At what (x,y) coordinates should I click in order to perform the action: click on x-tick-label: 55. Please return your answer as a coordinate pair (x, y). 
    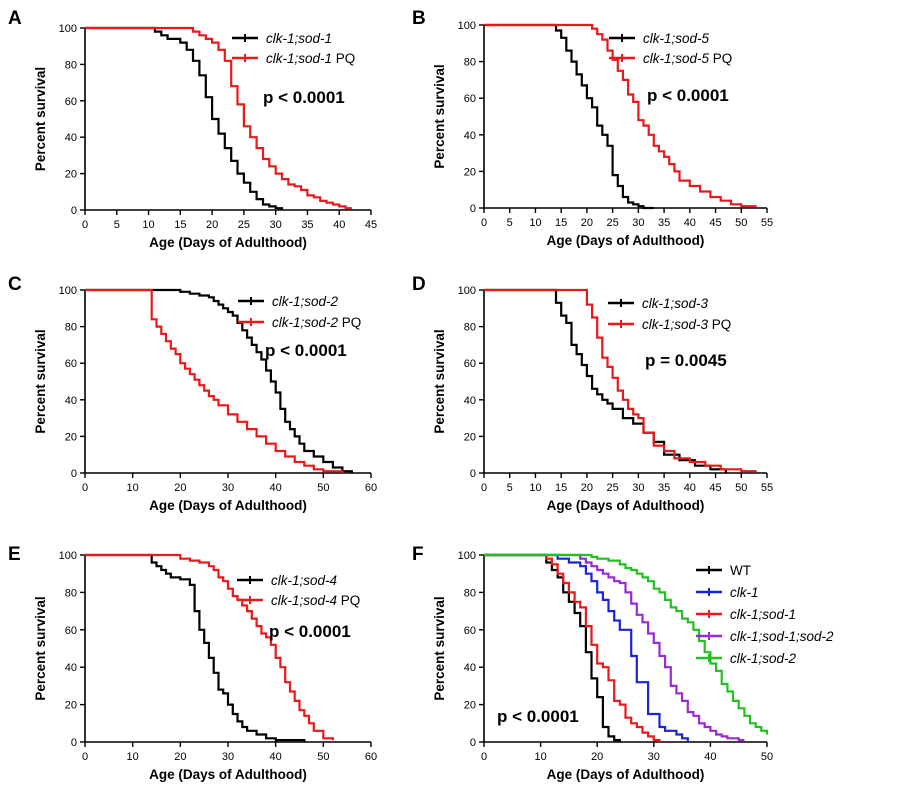
    Looking at the image, I should click on (767, 488).